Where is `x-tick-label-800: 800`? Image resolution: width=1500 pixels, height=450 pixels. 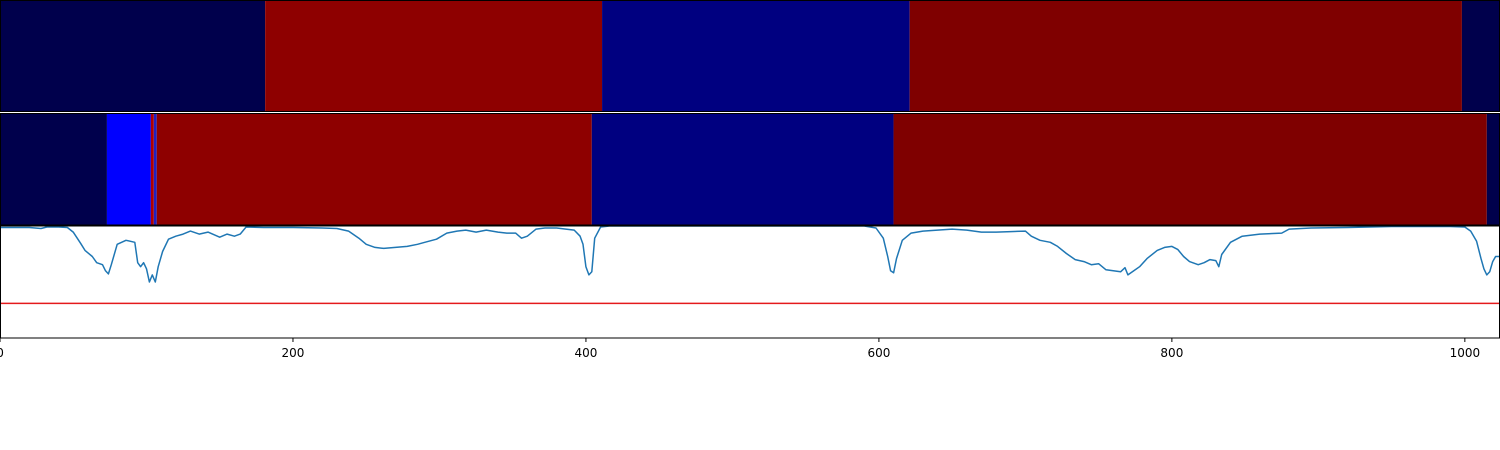
x-tick-label-800: 800 is located at coordinates (1171, 353).